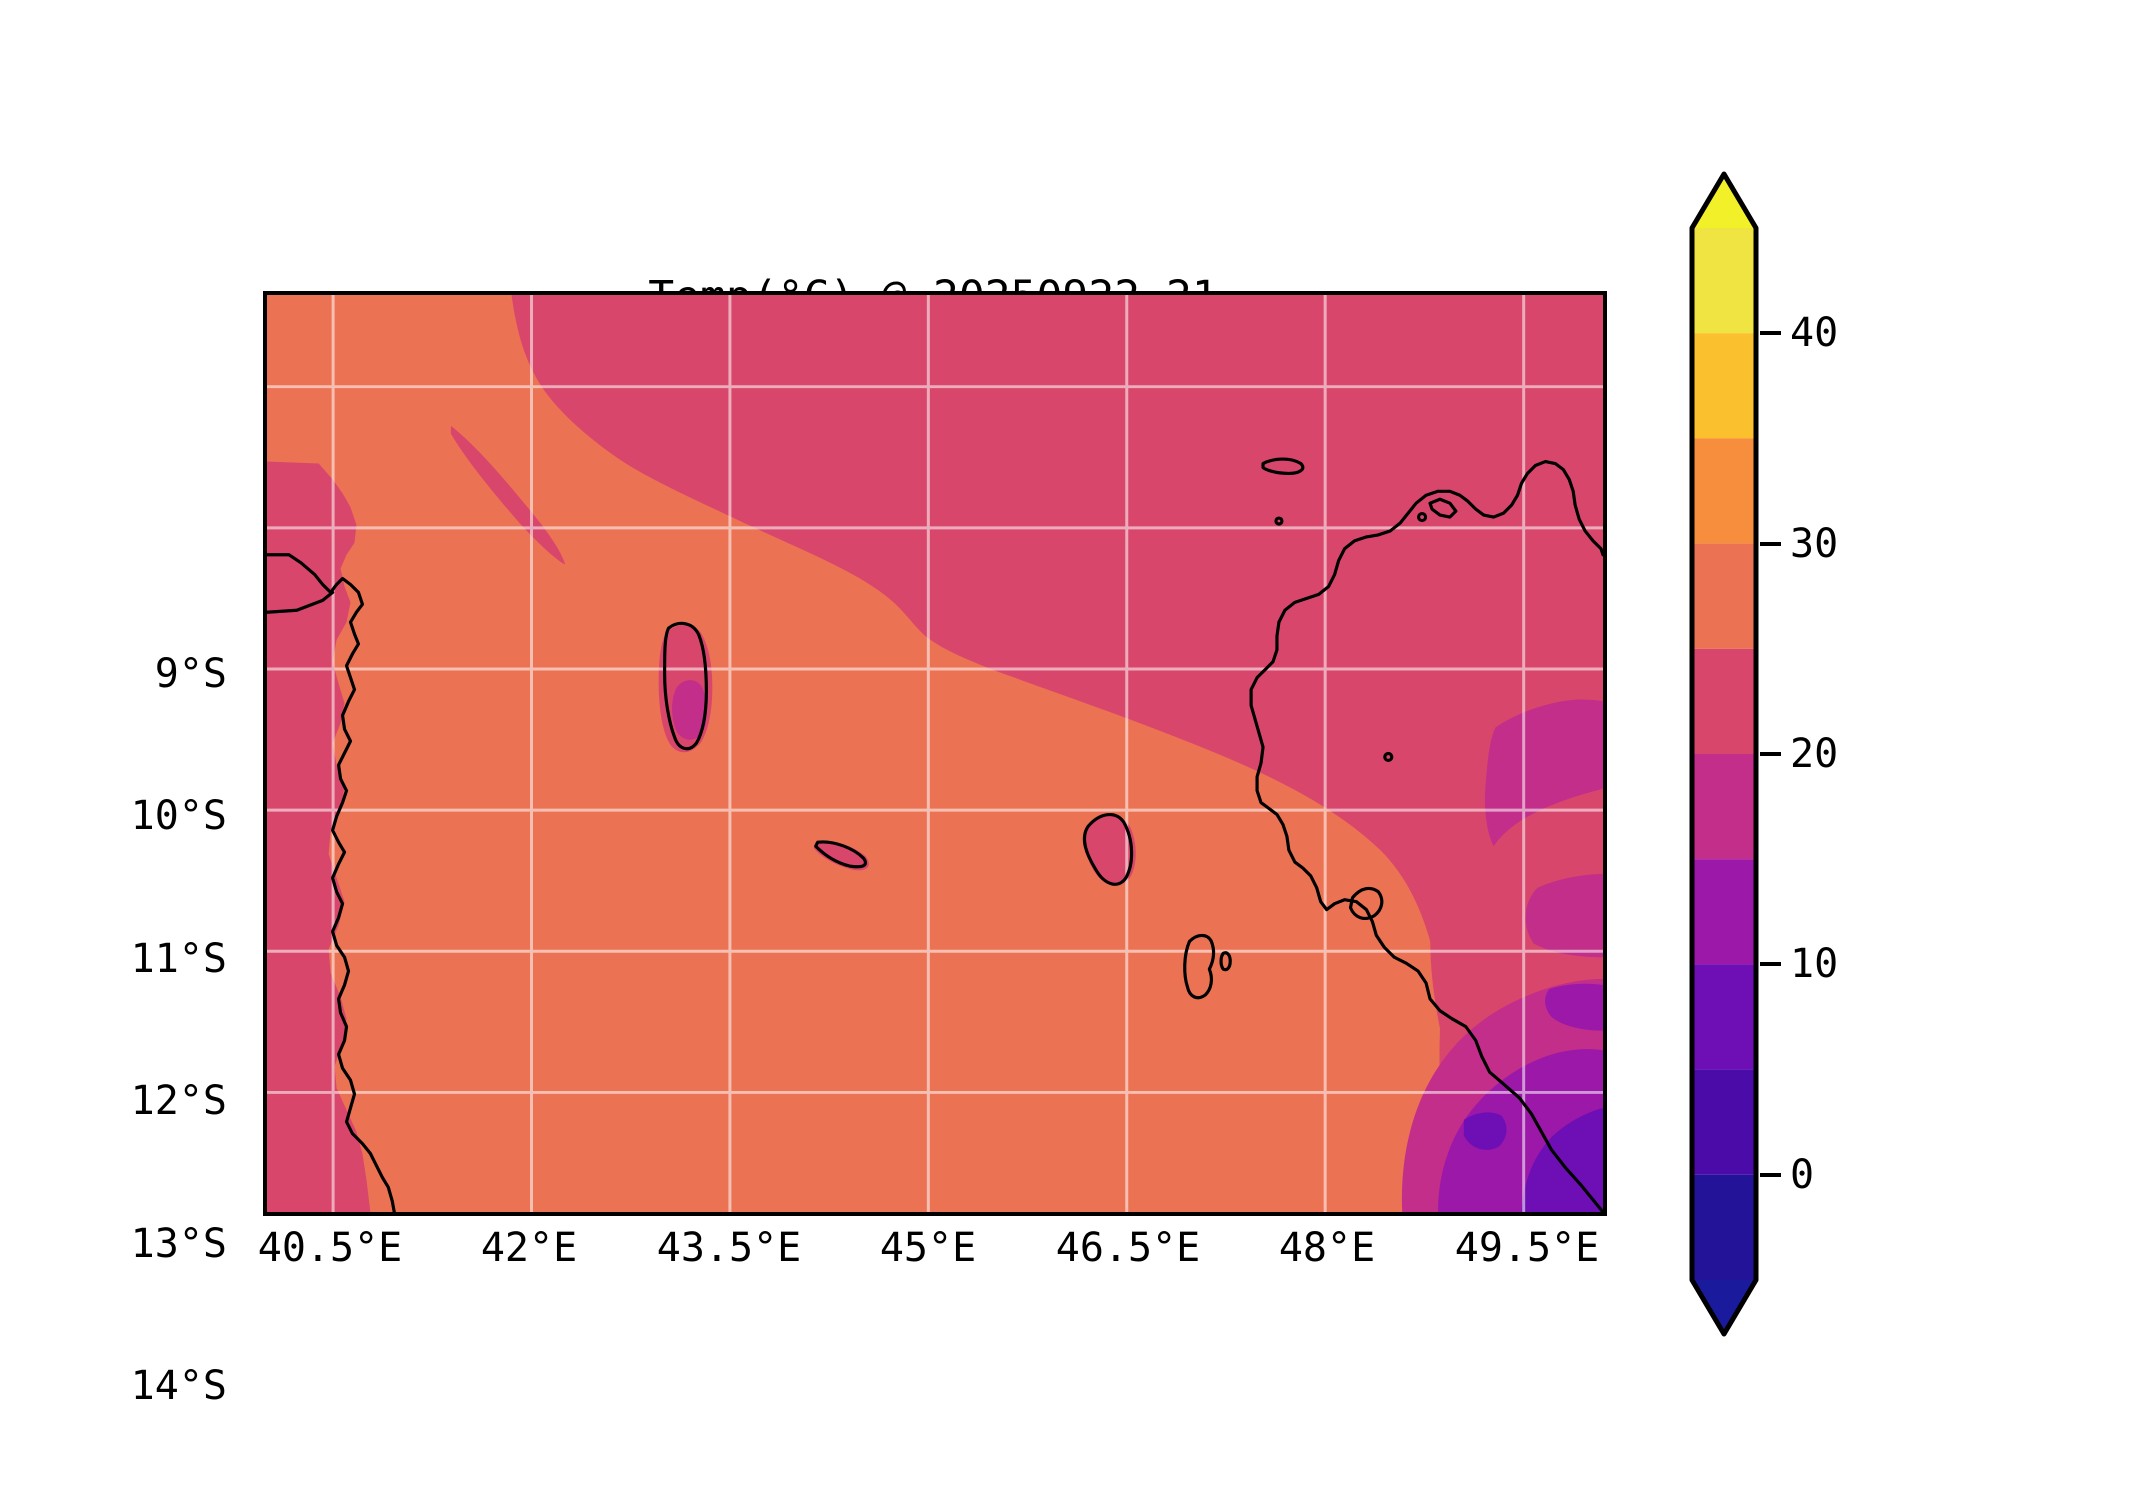 This screenshot has width=2142, height=1500. What do you see at coordinates (122, 850) in the screenshot?
I see `y-axis-tick-labels: 9°S 10°S 11°S 12°S 13°S 14°S` at bounding box center [122, 850].